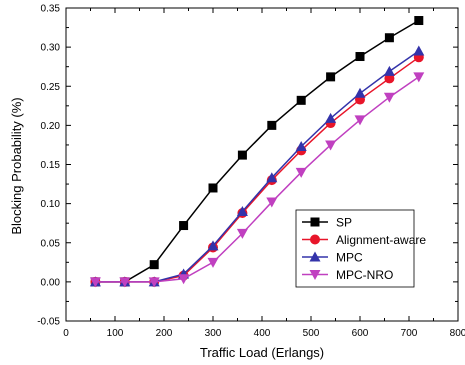 The width and height of the screenshot is (465, 365). I want to click on y-axis-title: Blocking Probability (%), so click(16, 165).